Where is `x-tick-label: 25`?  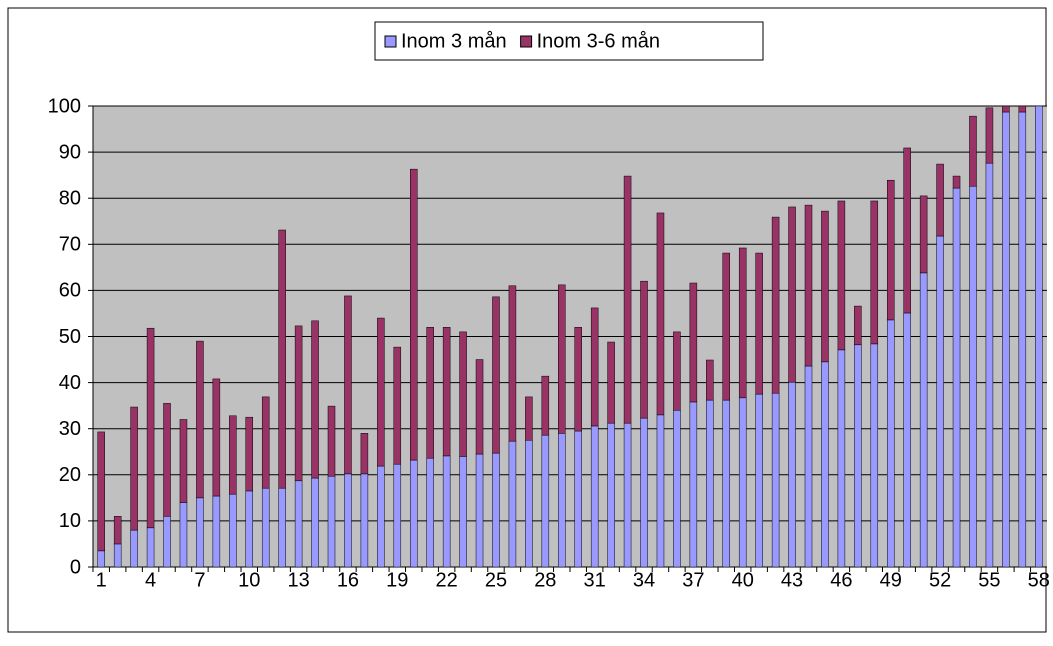 x-tick-label: 25 is located at coordinates (496, 580).